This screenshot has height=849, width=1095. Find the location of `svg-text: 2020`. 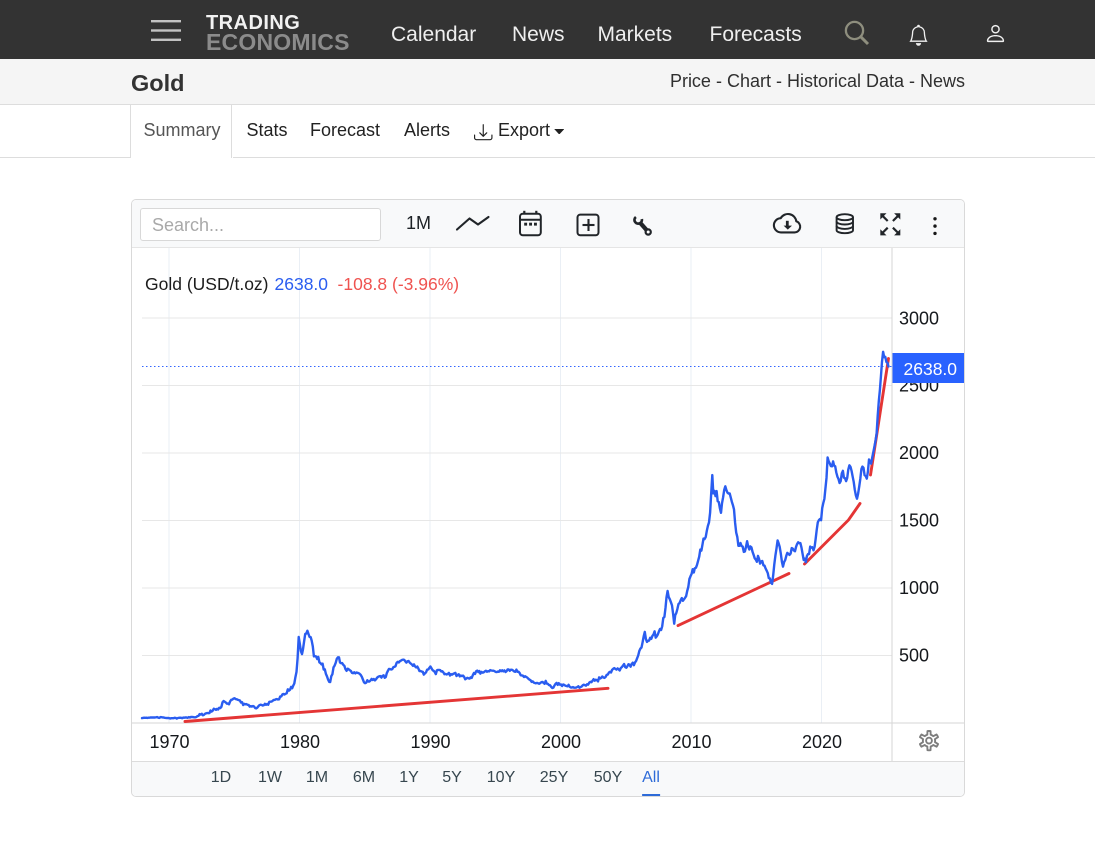

svg-text: 2020 is located at coordinates (822, 742).